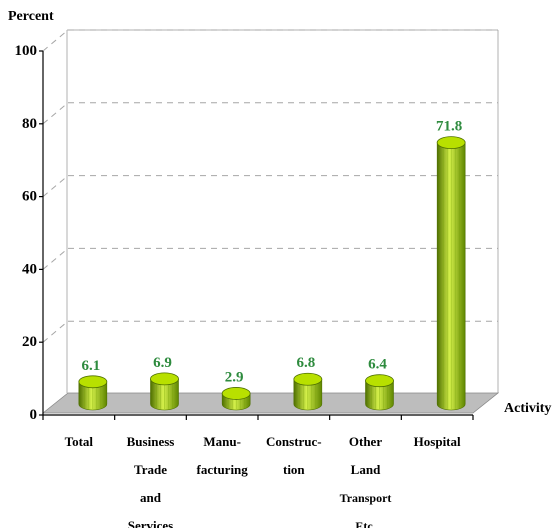  What do you see at coordinates (258, 417) in the screenshot?
I see `x-ticks` at bounding box center [258, 417].